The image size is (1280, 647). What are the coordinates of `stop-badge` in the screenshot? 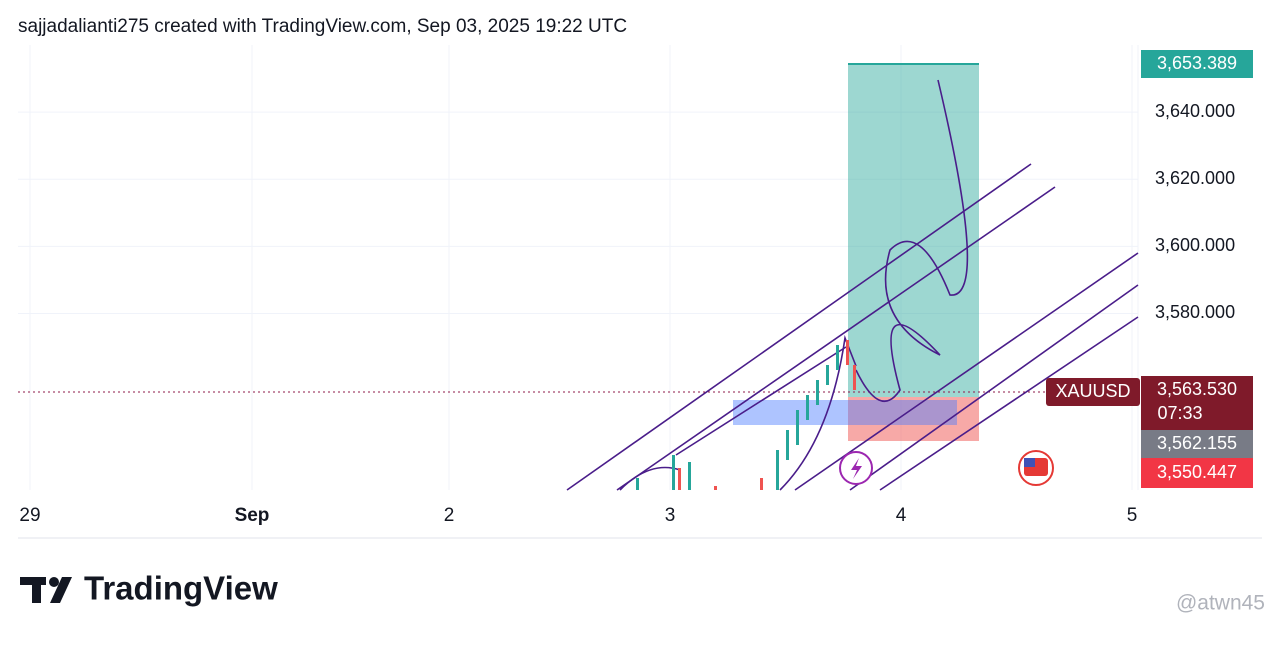 It's located at (1197, 444).